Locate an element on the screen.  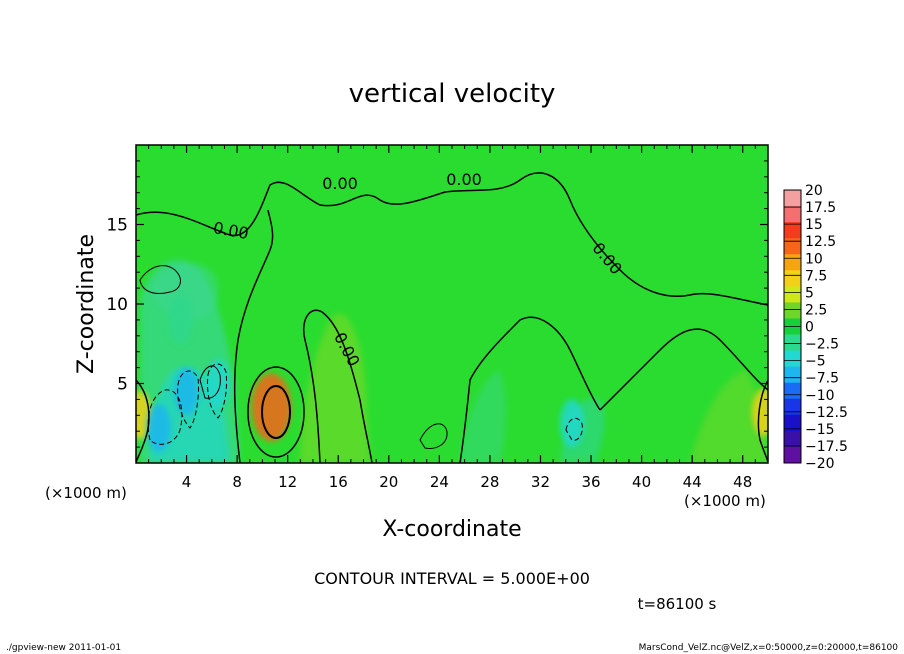
colorbar-label: −17.5 is located at coordinates (826, 447).